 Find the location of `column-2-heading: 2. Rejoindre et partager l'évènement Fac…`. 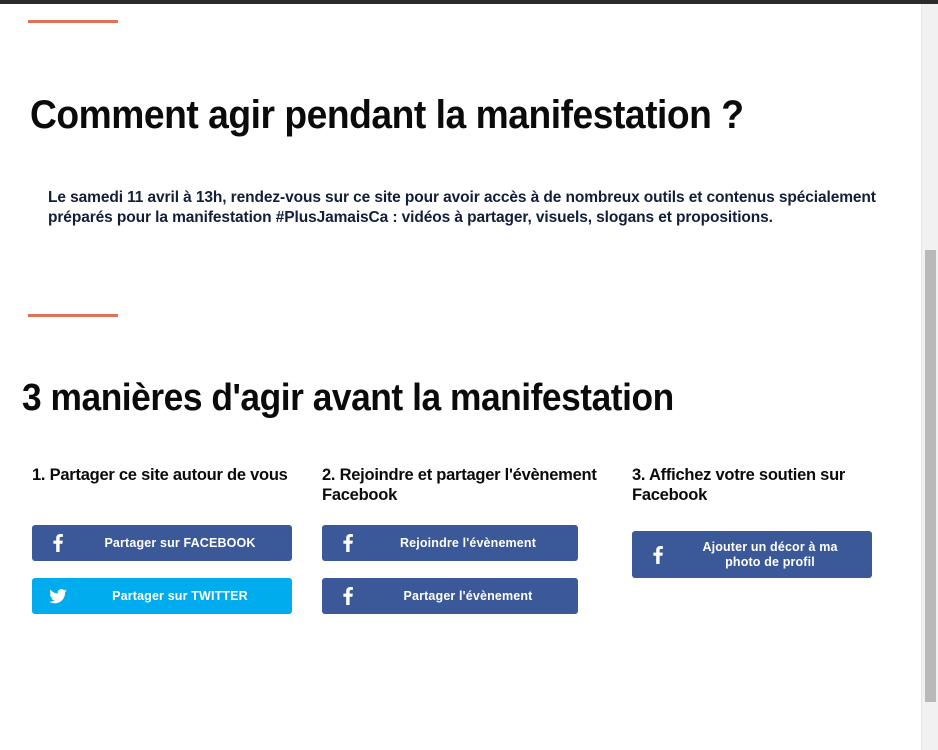

column-2-heading: 2. Rejoindre et partager l'évènement Fac… is located at coordinates (459, 485).